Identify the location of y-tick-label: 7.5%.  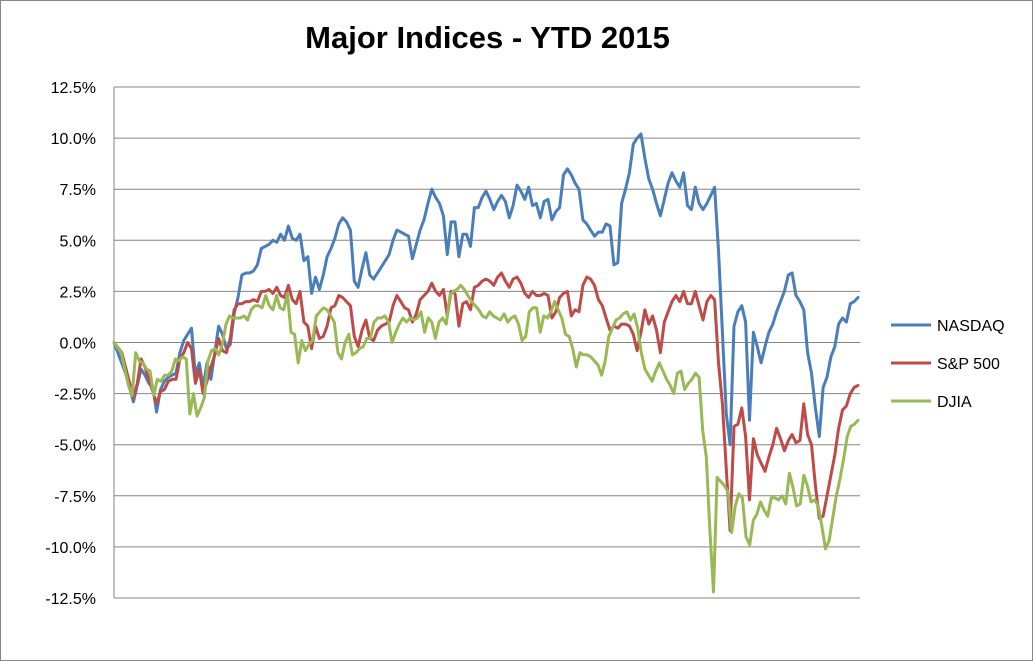
(78, 190).